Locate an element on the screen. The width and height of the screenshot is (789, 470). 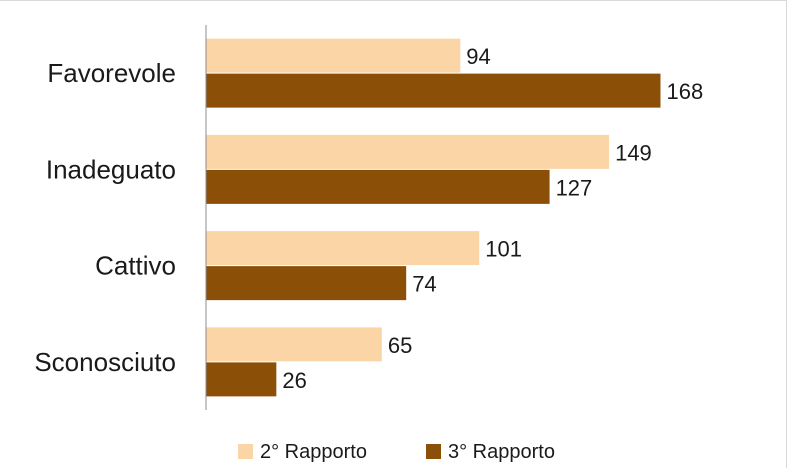
data-label: 101 is located at coordinates (503, 249).